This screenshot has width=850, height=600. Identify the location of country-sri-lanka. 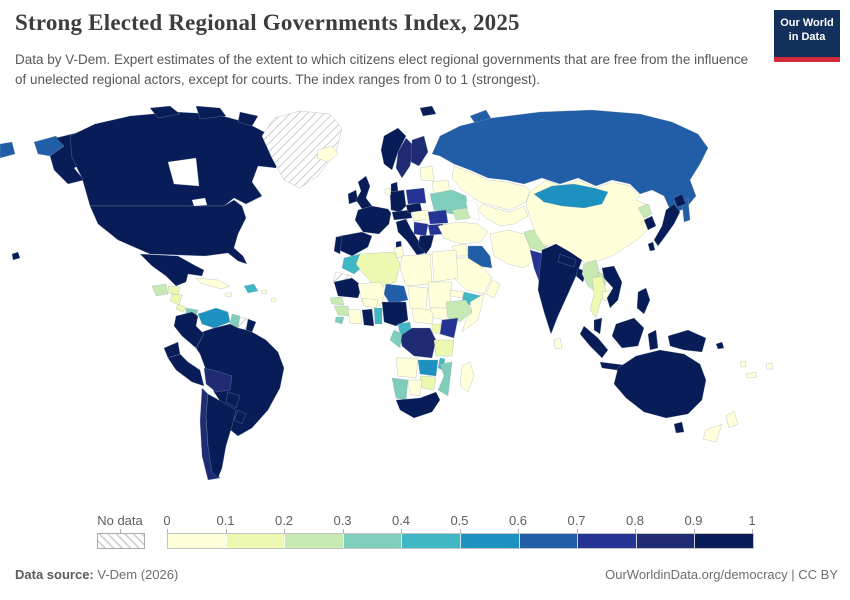
(558, 343).